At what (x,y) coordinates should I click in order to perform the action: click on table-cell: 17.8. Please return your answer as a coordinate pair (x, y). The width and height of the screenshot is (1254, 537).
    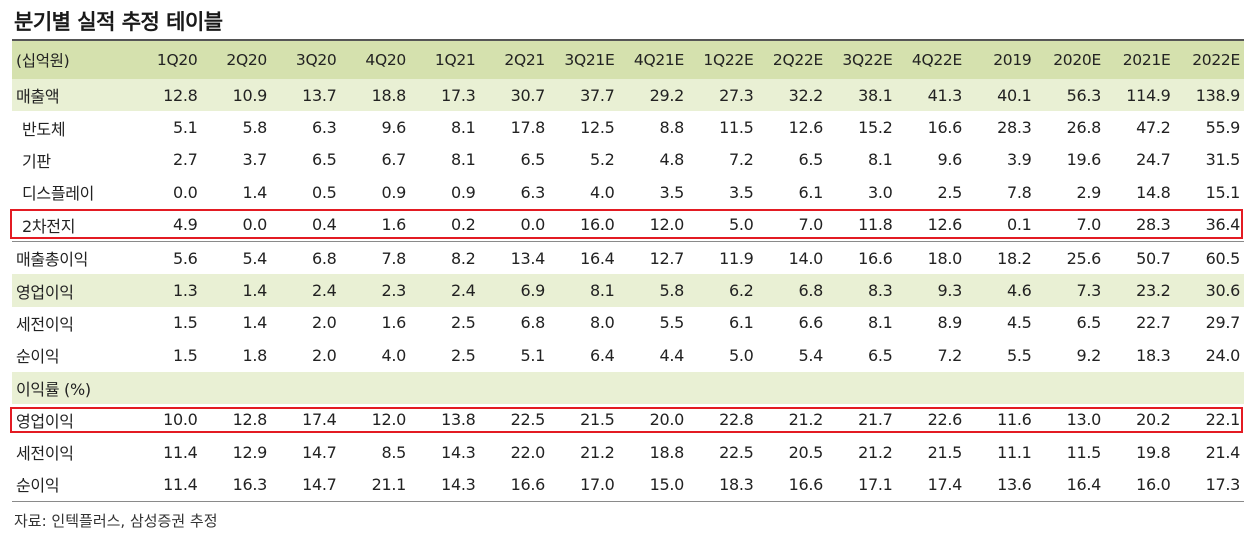
    Looking at the image, I should click on (528, 128).